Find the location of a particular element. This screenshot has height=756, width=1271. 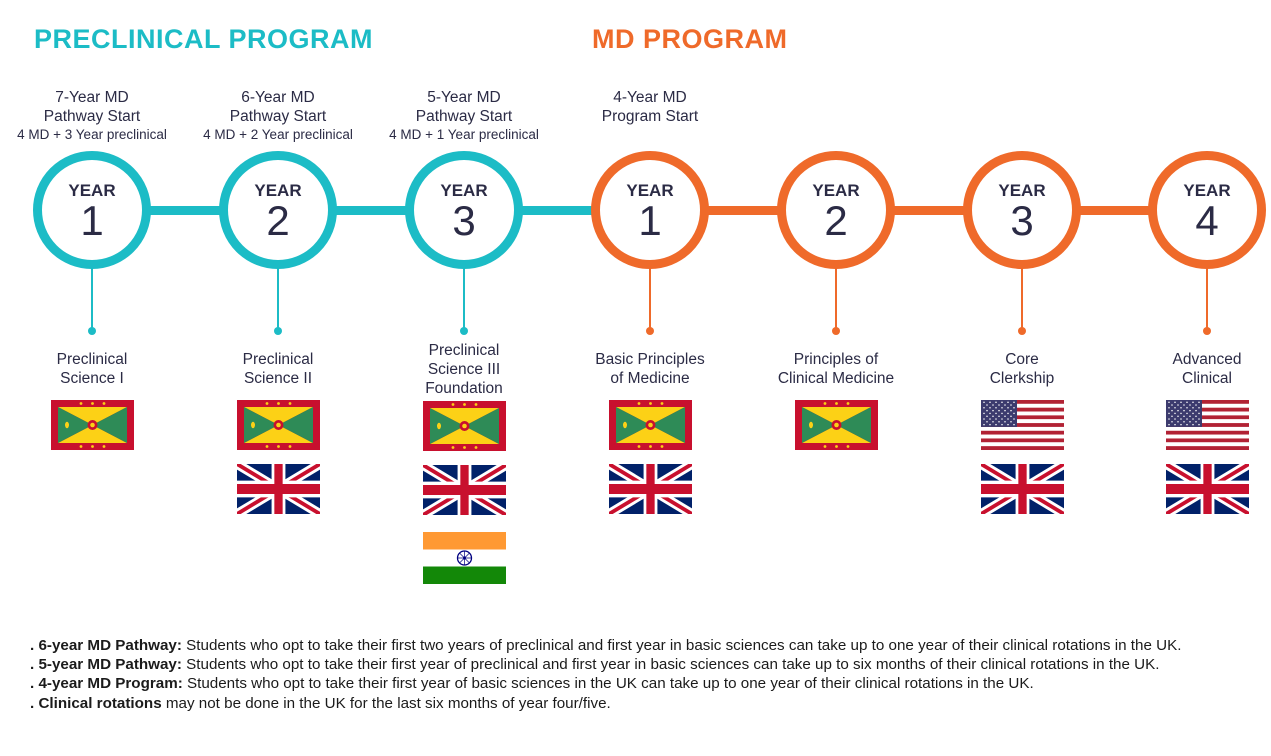

timeline-column-md-year-2: YEAR 2 Principles of Clinical Medicine is located at coordinates (836, 300).